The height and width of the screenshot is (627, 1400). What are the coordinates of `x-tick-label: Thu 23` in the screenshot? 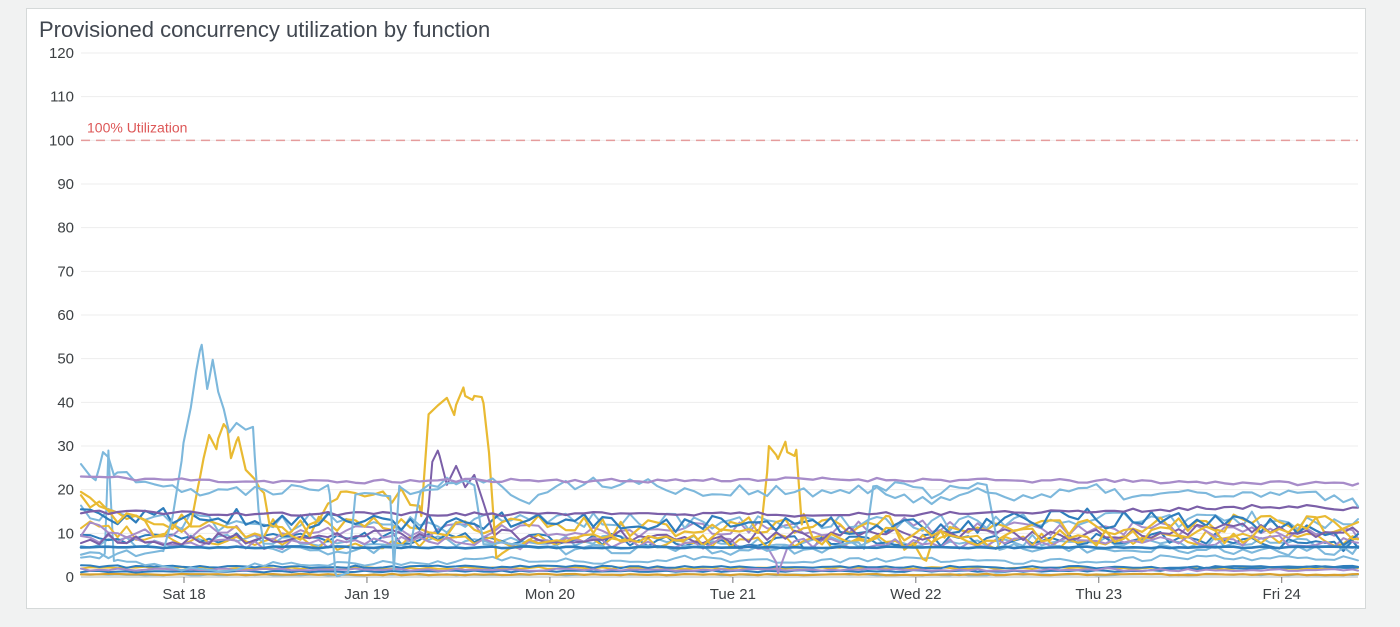 It's located at (1098, 594).